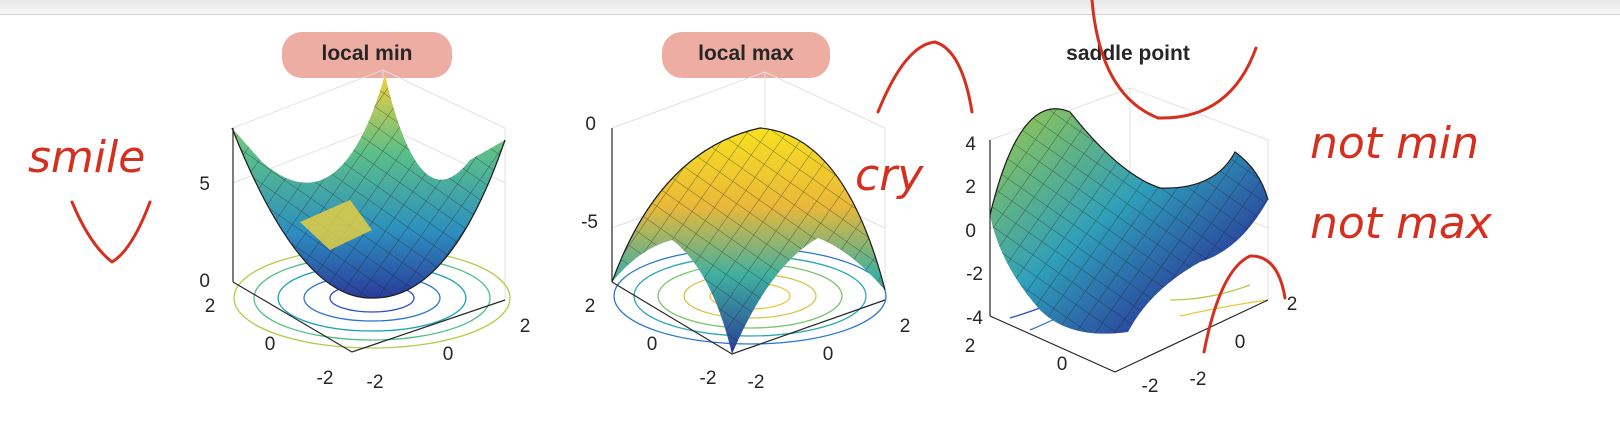 The image size is (1620, 434). Describe the element at coordinates (974, 318) in the screenshot. I see `z-tick: -4` at that location.